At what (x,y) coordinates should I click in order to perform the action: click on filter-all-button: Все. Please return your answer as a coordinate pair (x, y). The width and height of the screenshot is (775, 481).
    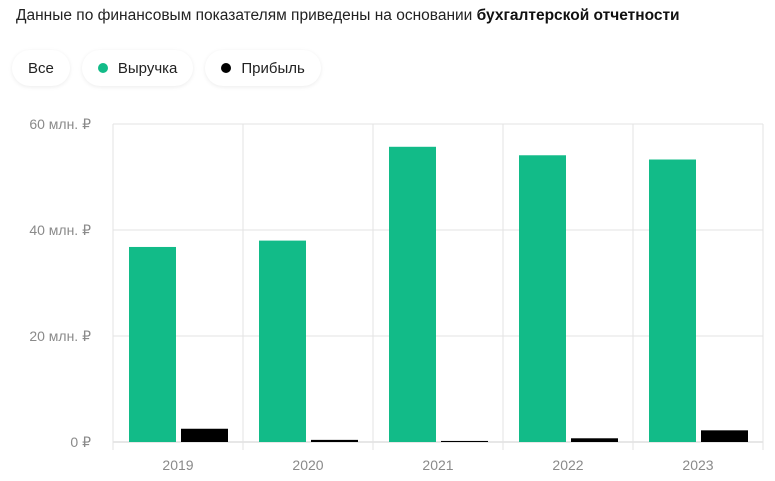
    Looking at the image, I should click on (41, 68).